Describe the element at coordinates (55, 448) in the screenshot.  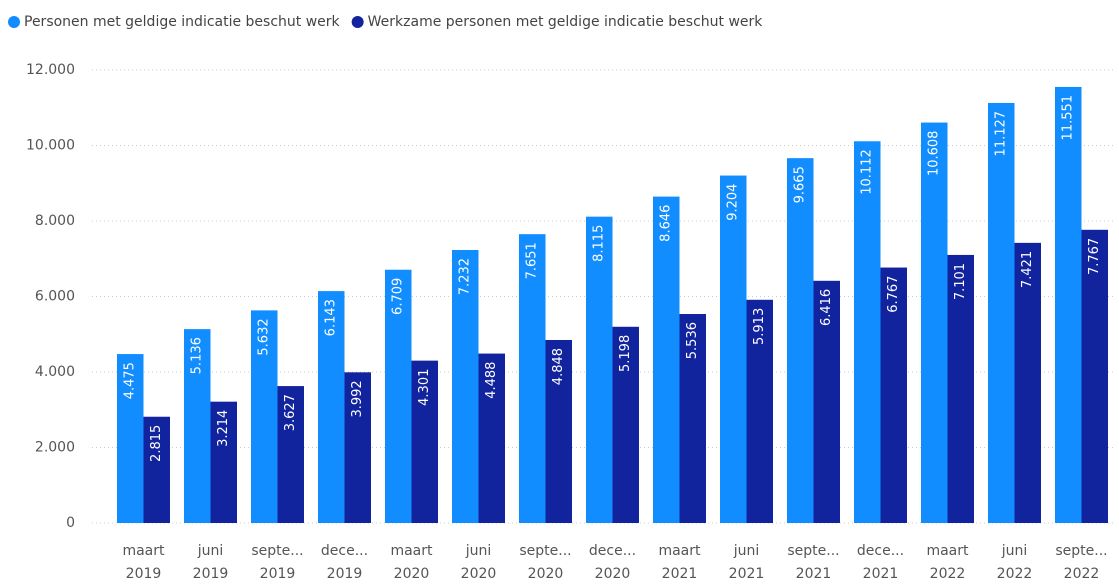
I see `y-tick-label: 2.000` at that location.